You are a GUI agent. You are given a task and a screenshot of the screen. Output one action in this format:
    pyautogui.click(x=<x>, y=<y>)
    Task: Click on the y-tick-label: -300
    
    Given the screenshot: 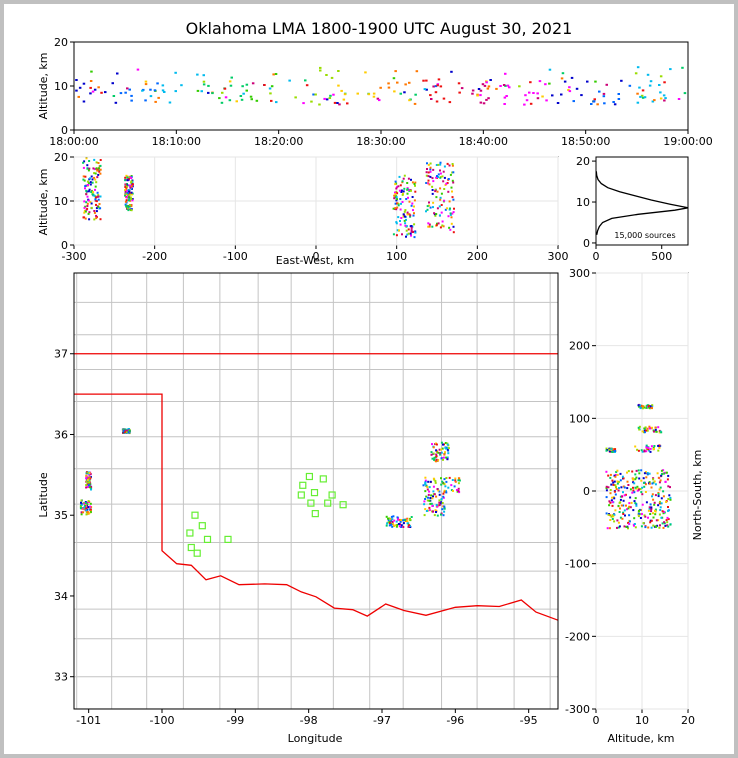 What is the action you would take?
    pyautogui.click(x=577, y=709)
    